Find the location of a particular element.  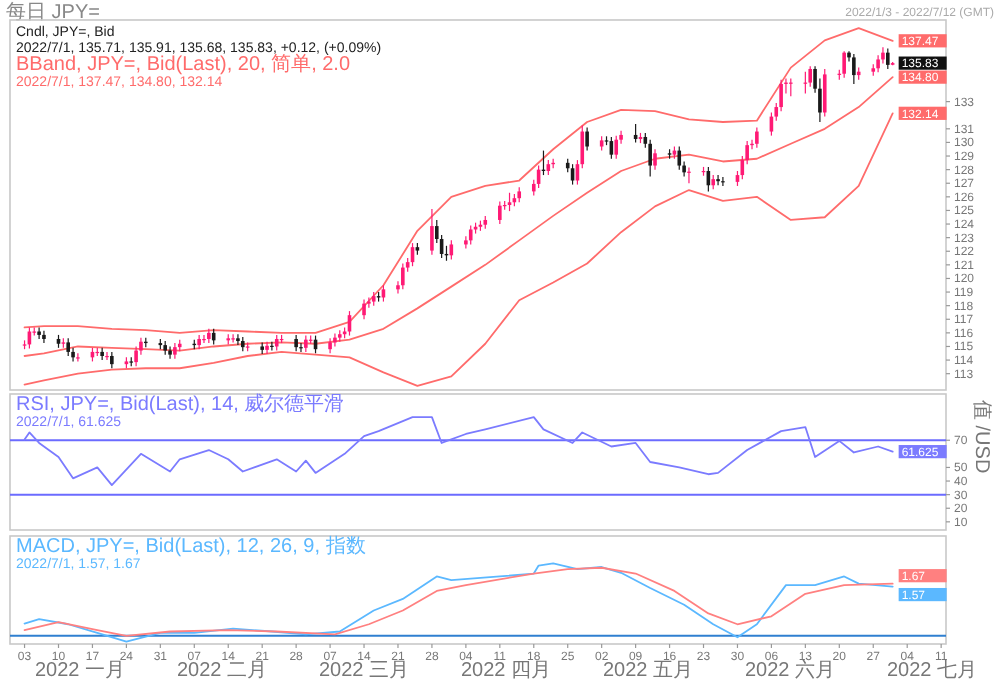

text: 2022 一月 is located at coordinates (80, 670).